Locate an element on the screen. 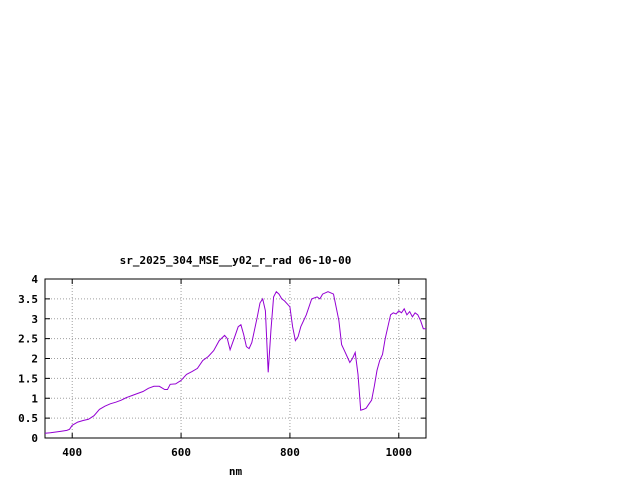 This screenshot has height=480, width=640. y-tick-label: 1.5 is located at coordinates (28, 378).